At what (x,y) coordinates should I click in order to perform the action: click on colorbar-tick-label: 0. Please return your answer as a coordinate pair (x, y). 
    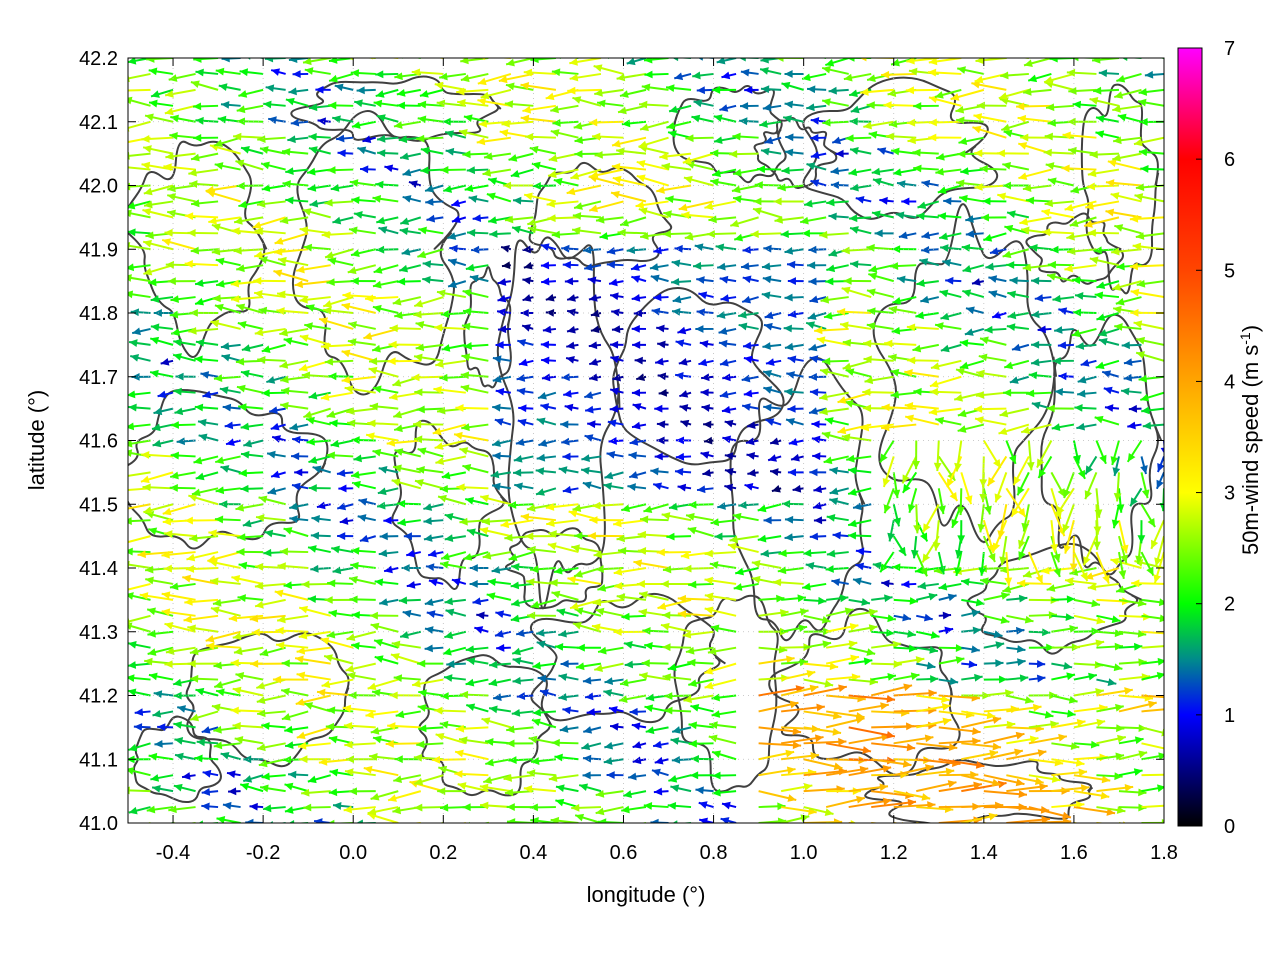
    Looking at the image, I should click on (1229, 827).